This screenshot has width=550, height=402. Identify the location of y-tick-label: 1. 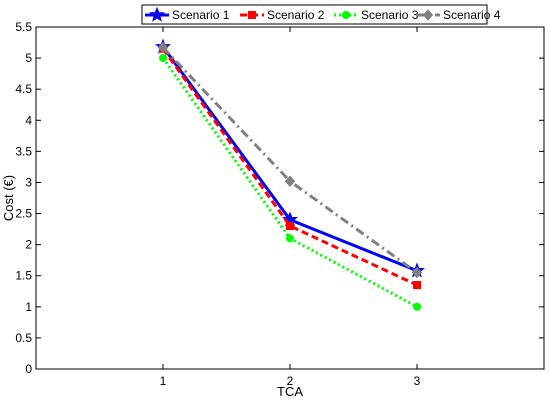
(28, 307).